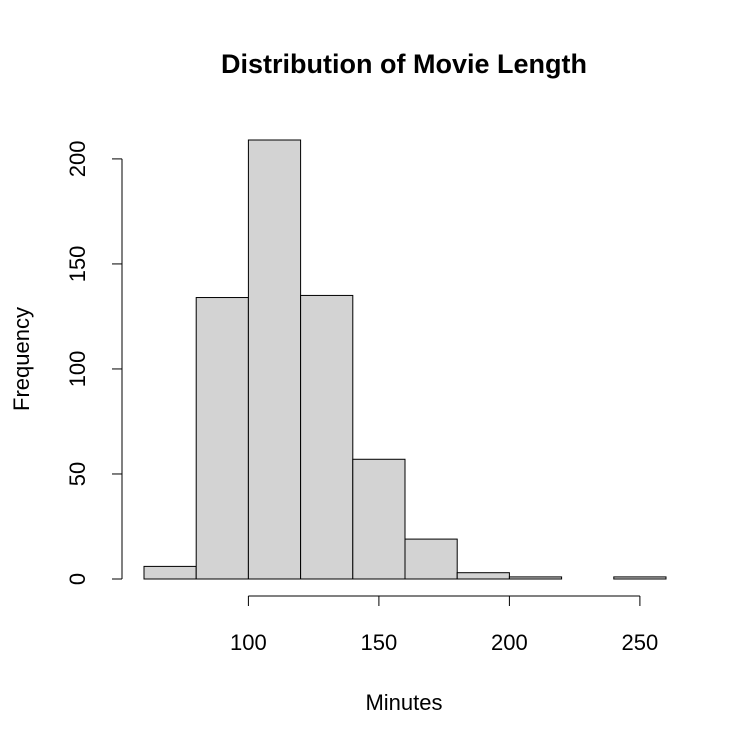 The image size is (750, 755). What do you see at coordinates (77, 579) in the screenshot?
I see `y-tick-label-0: 0` at bounding box center [77, 579].